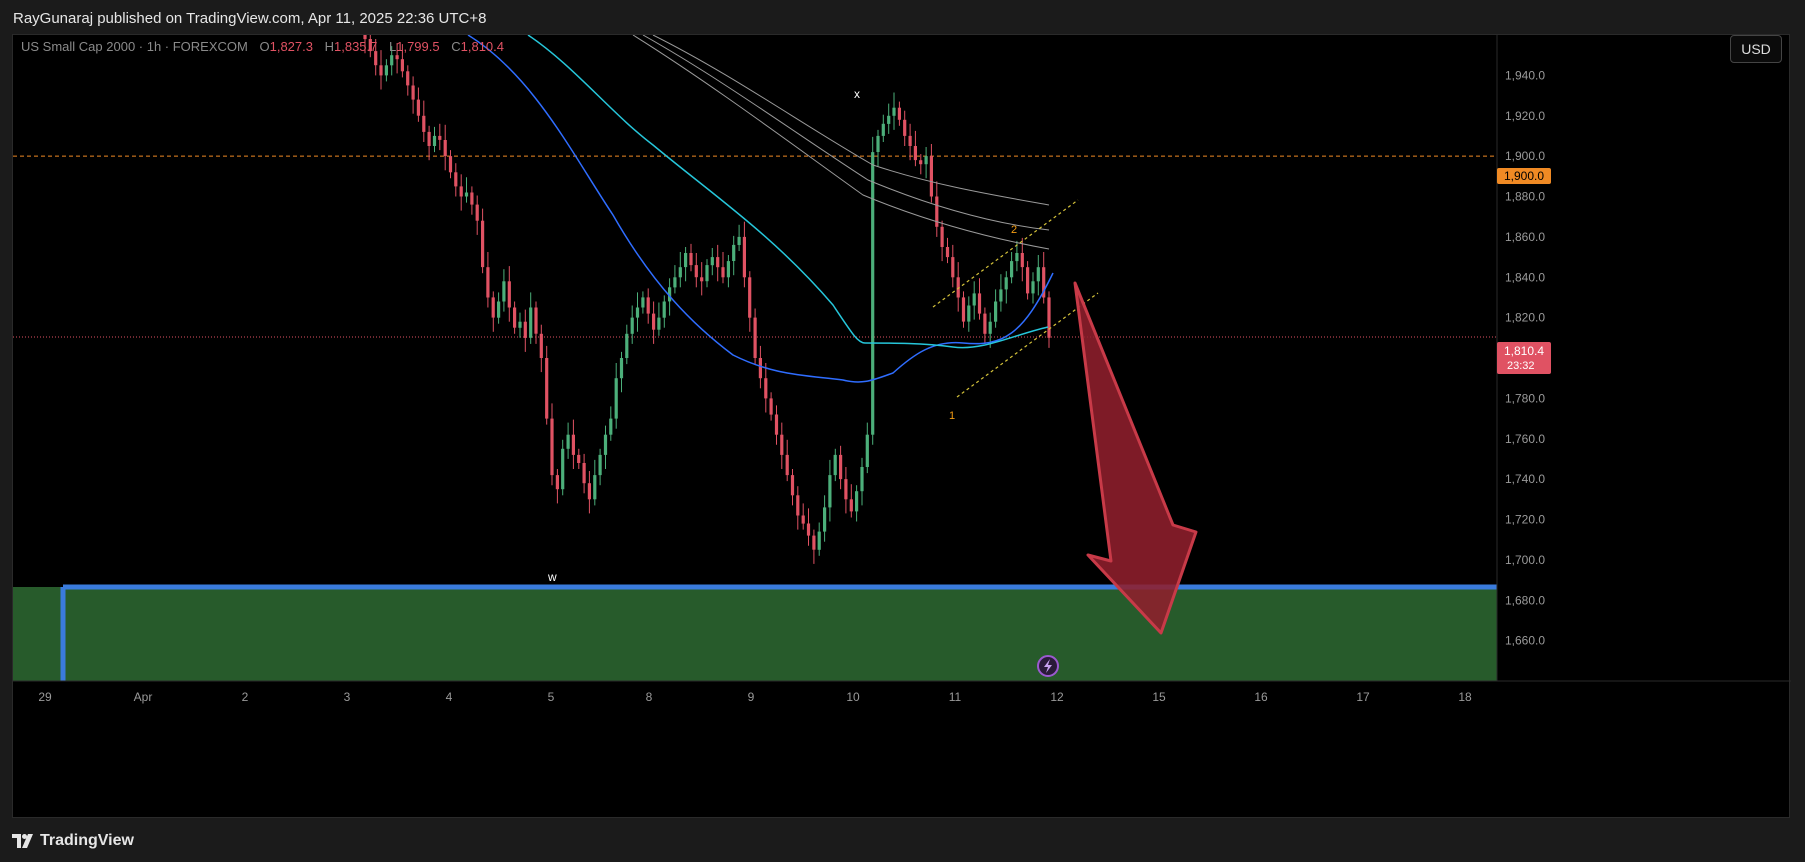 Image resolution: width=1805 pixels, height=862 pixels. Describe the element at coordinates (1524, 351) in the screenshot. I see `last-price-badge-text: 1,810.4` at that location.